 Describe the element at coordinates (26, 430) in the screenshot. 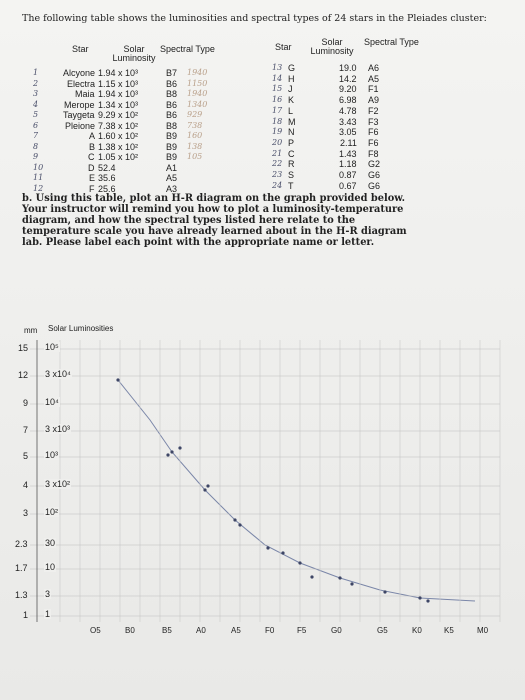

I see `mm-label: 7` at that location.